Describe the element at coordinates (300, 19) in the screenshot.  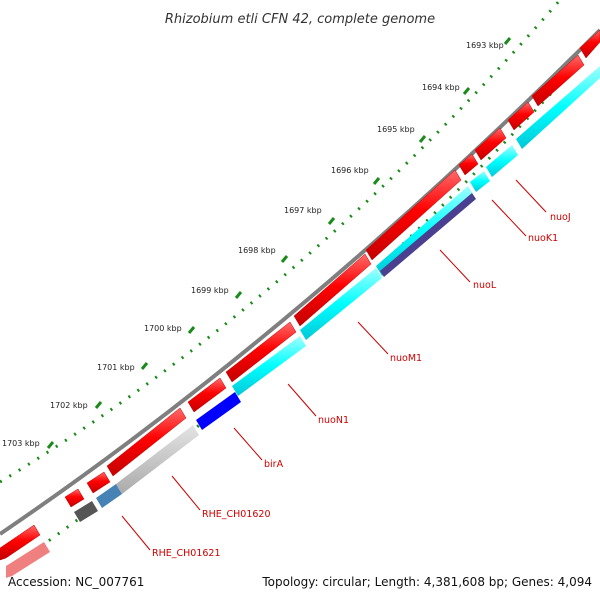
I see `map-title: Rhizobium etli CFN 42, complete genome` at that location.